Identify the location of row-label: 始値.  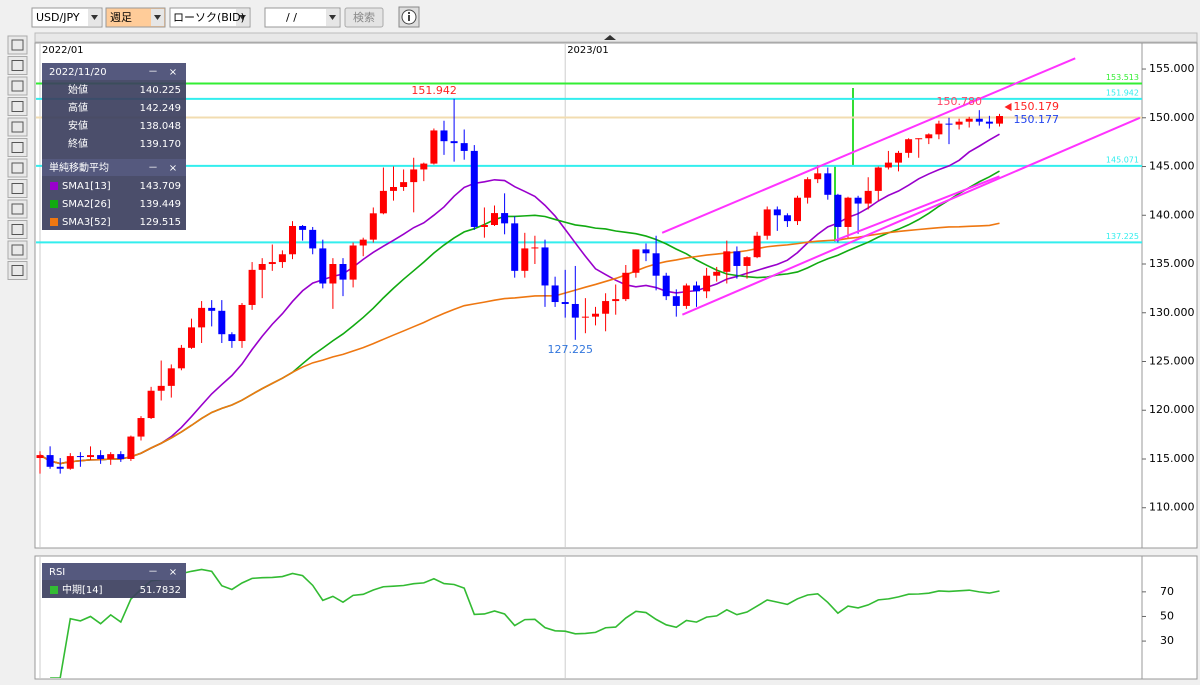
(78, 89).